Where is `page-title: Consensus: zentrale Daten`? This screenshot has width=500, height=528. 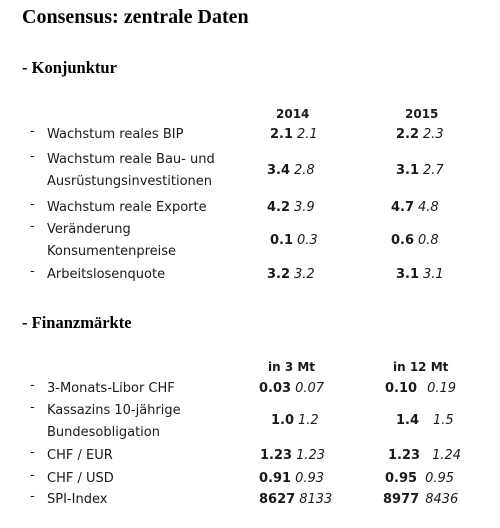 page-title: Consensus: zentrale Daten is located at coordinates (135, 17).